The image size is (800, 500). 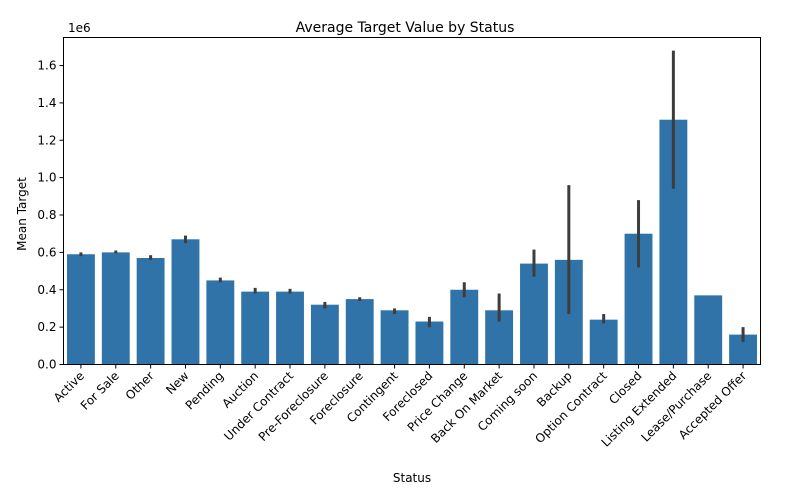 What do you see at coordinates (412, 478) in the screenshot?
I see `x-axis-label: Status` at bounding box center [412, 478].